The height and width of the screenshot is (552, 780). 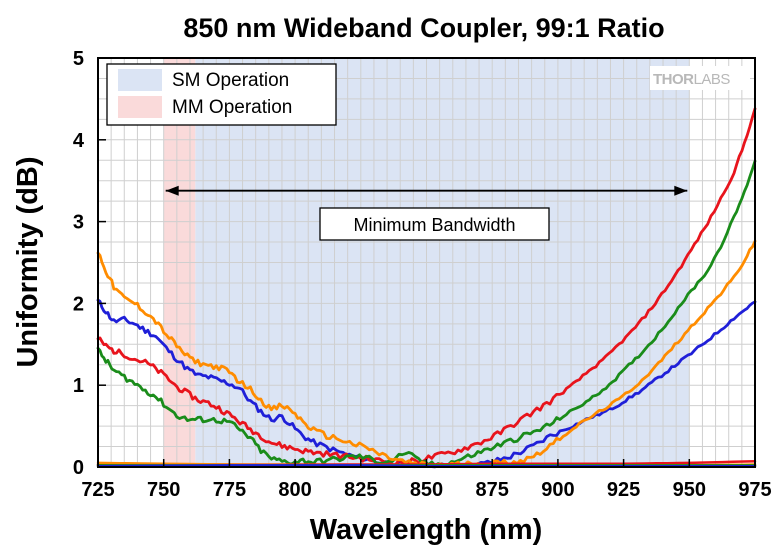 I want to click on logo-text: THORLABS, so click(x=691, y=79).